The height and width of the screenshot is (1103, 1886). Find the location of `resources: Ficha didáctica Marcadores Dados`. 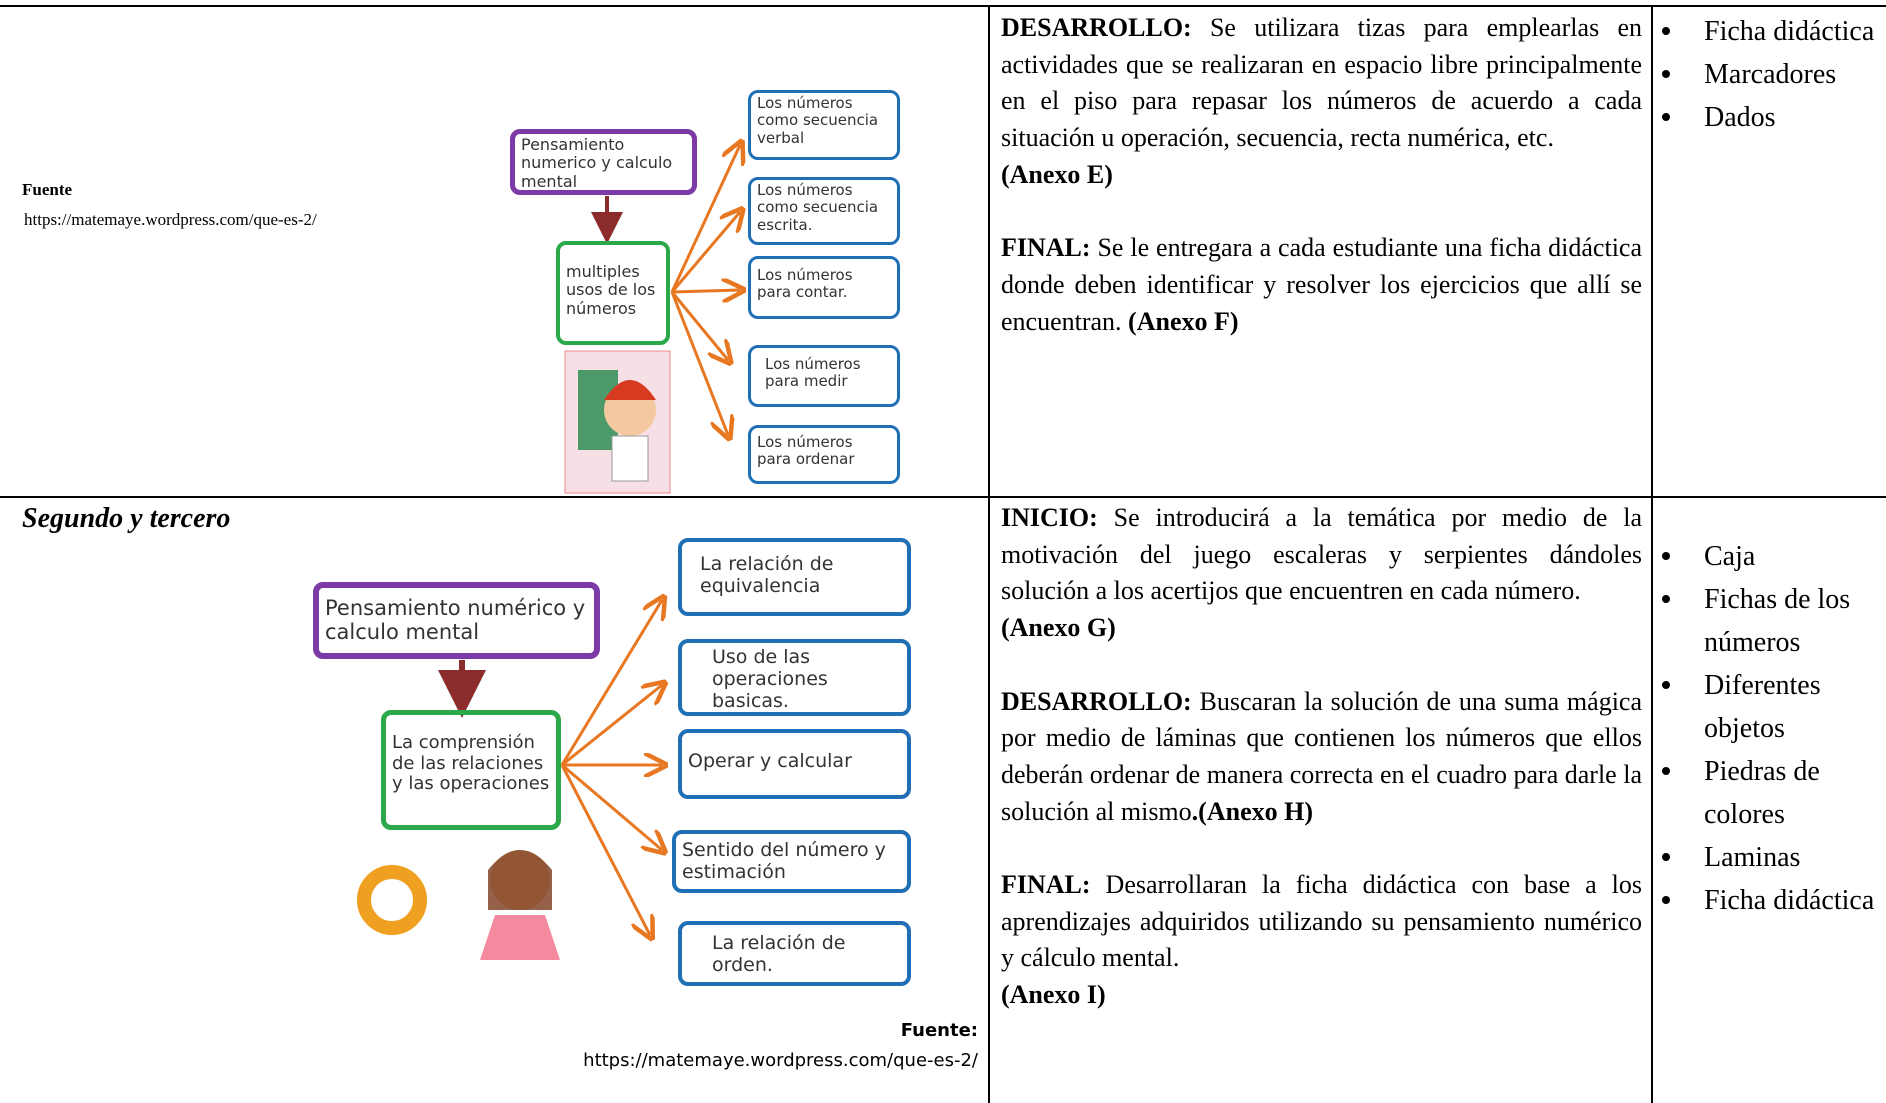

resources: Ficha didáctica Marcadores Dados is located at coordinates (1772, 74).